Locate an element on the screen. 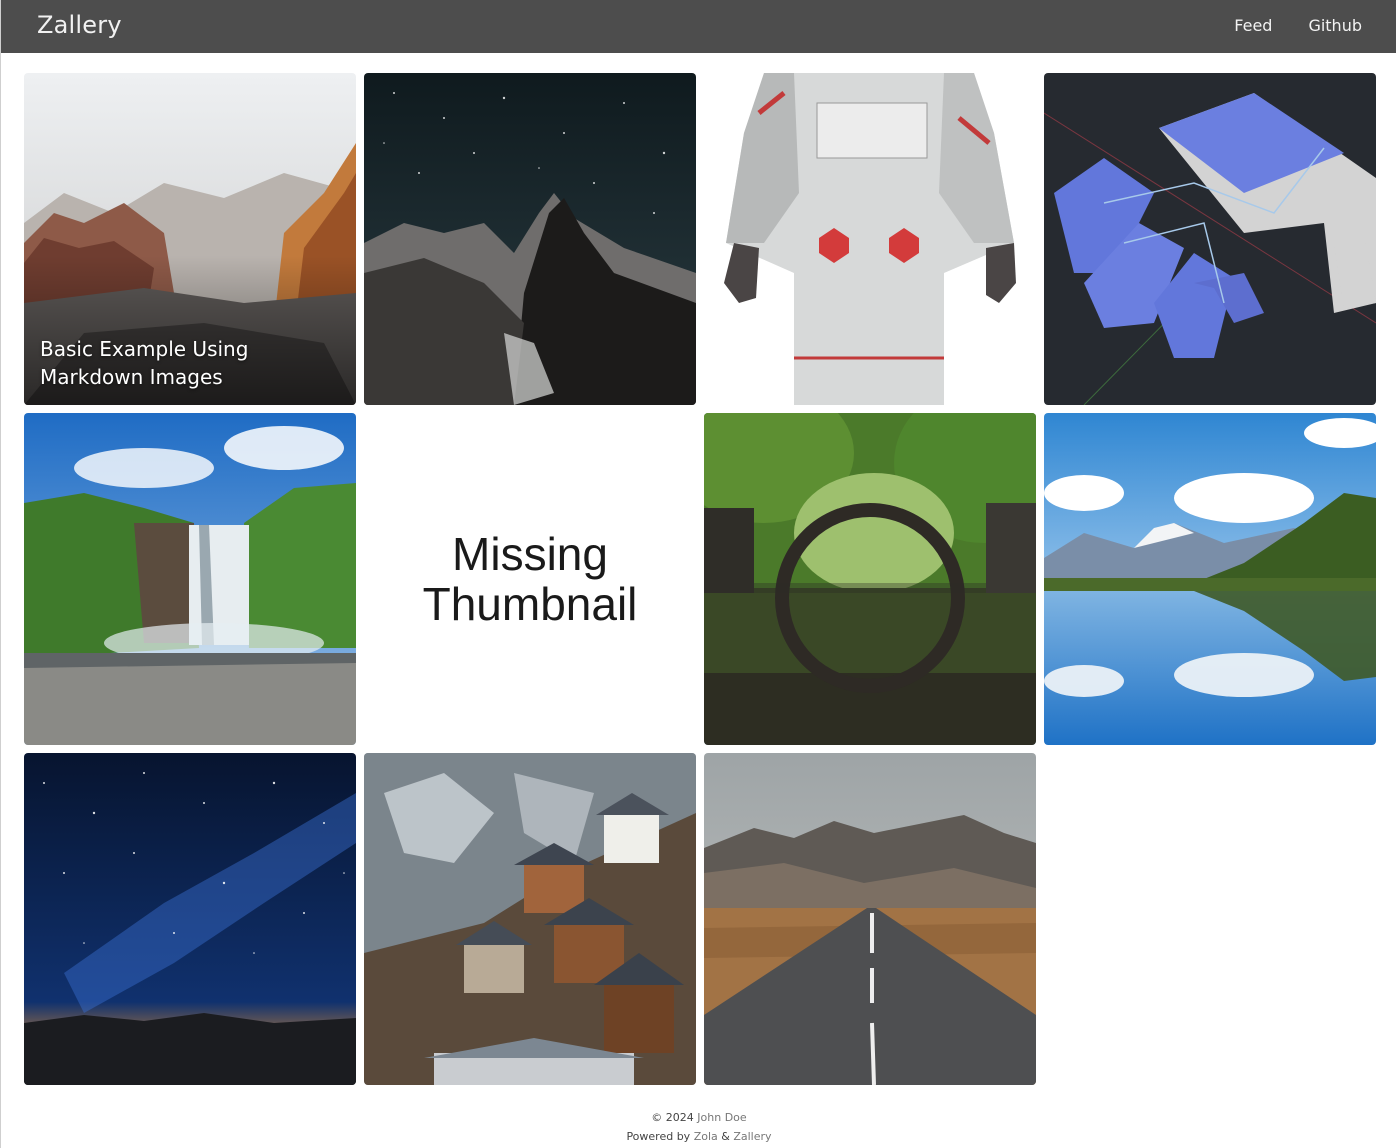 Image resolution: width=1396 pixels, height=1148 pixels. gallery-tile-alpine-village is located at coordinates (530, 919).